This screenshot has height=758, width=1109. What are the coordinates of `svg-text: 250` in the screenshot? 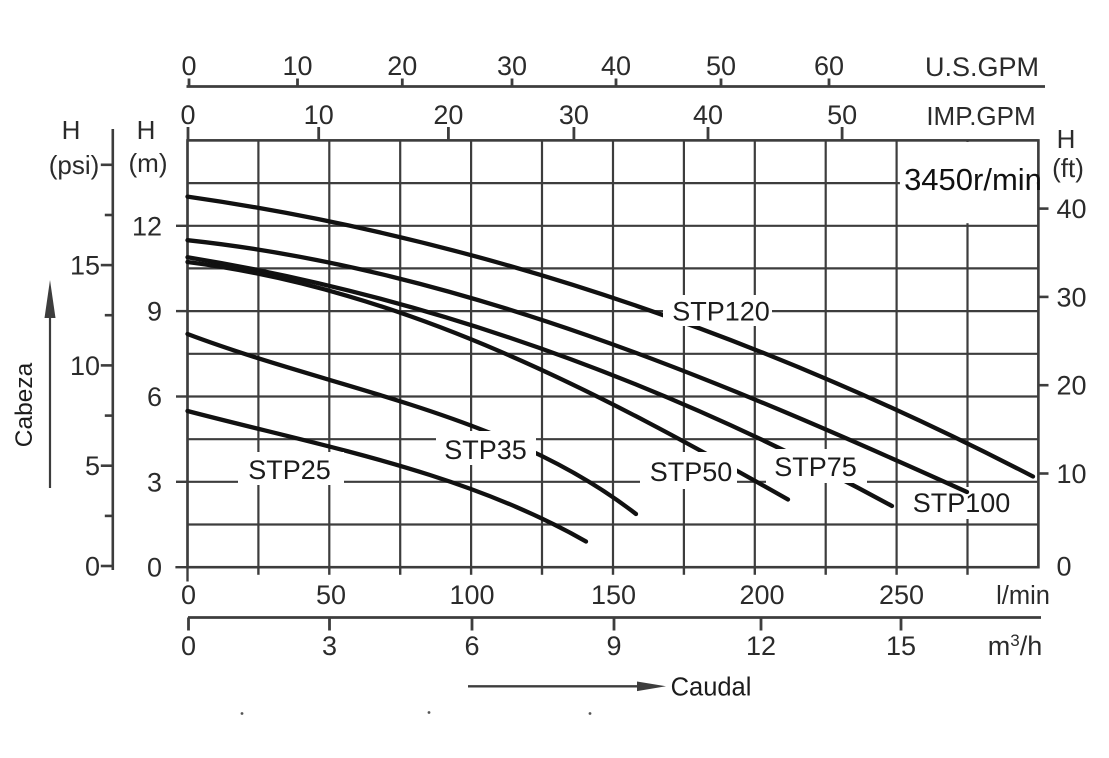 It's located at (901, 595).